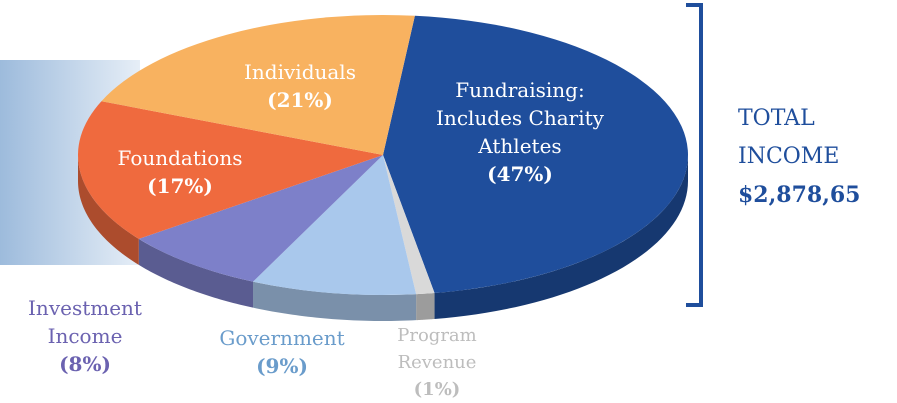  Describe the element at coordinates (180, 158) in the screenshot. I see `category-name: Foundations` at that location.